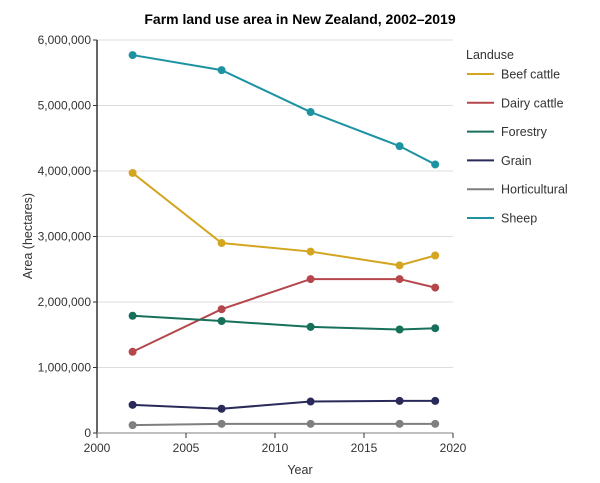 The width and height of the screenshot is (600, 483). I want to click on series-sheep, so click(284, 110).